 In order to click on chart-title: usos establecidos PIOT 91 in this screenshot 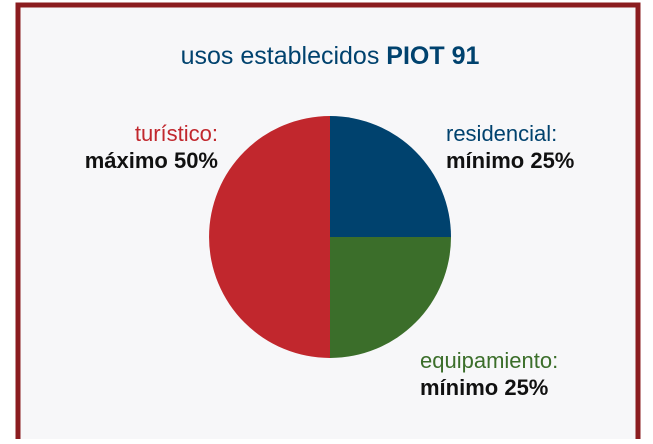, I will do `click(330, 56)`.